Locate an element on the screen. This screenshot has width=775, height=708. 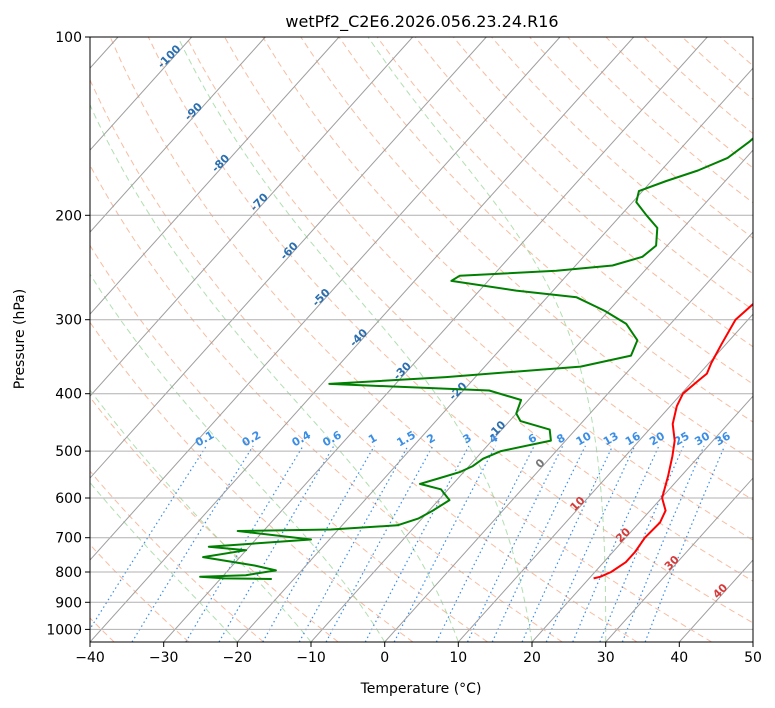
mixing-ratio-label: 20 is located at coordinates (657, 438).